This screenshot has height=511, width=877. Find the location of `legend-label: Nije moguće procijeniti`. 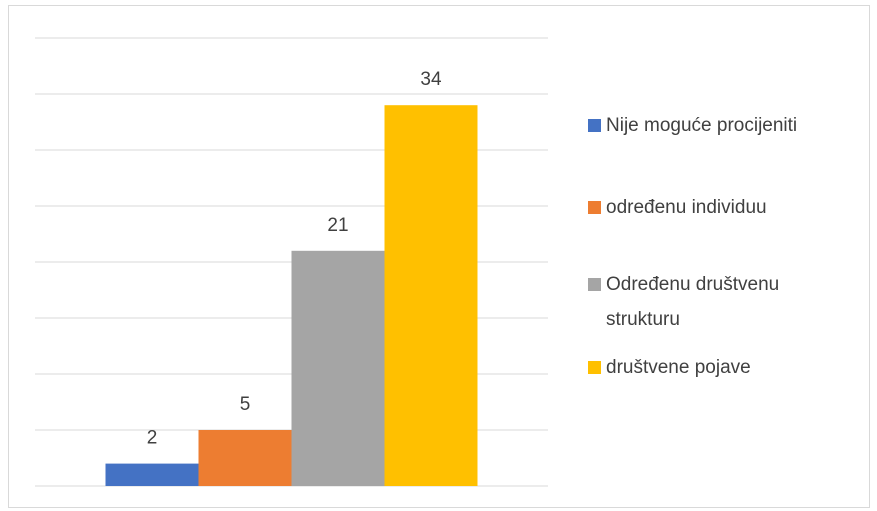

legend-label: Nije moguće procijeniti is located at coordinates (702, 125).